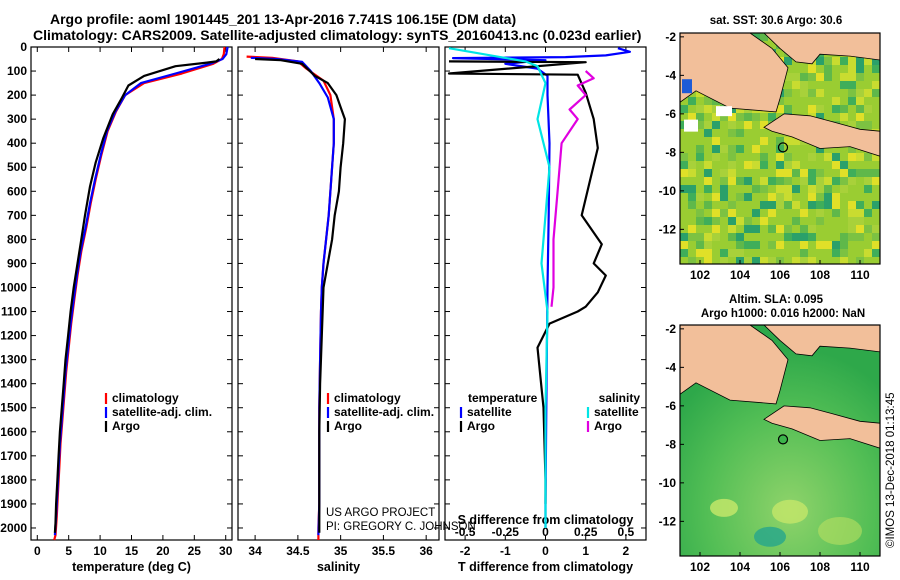 The width and height of the screenshot is (900, 580). I want to click on top-axis-tick-label: 0.25, so click(586, 532).